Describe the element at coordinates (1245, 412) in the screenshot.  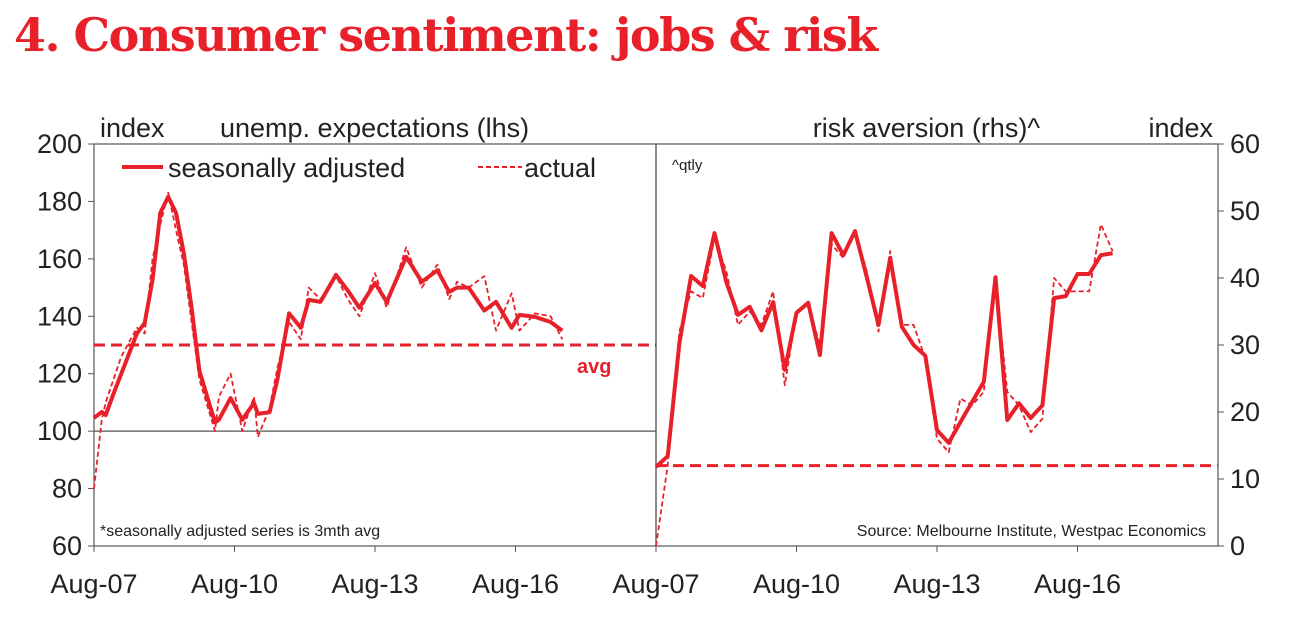
I see `y-tick-label: 20` at that location.